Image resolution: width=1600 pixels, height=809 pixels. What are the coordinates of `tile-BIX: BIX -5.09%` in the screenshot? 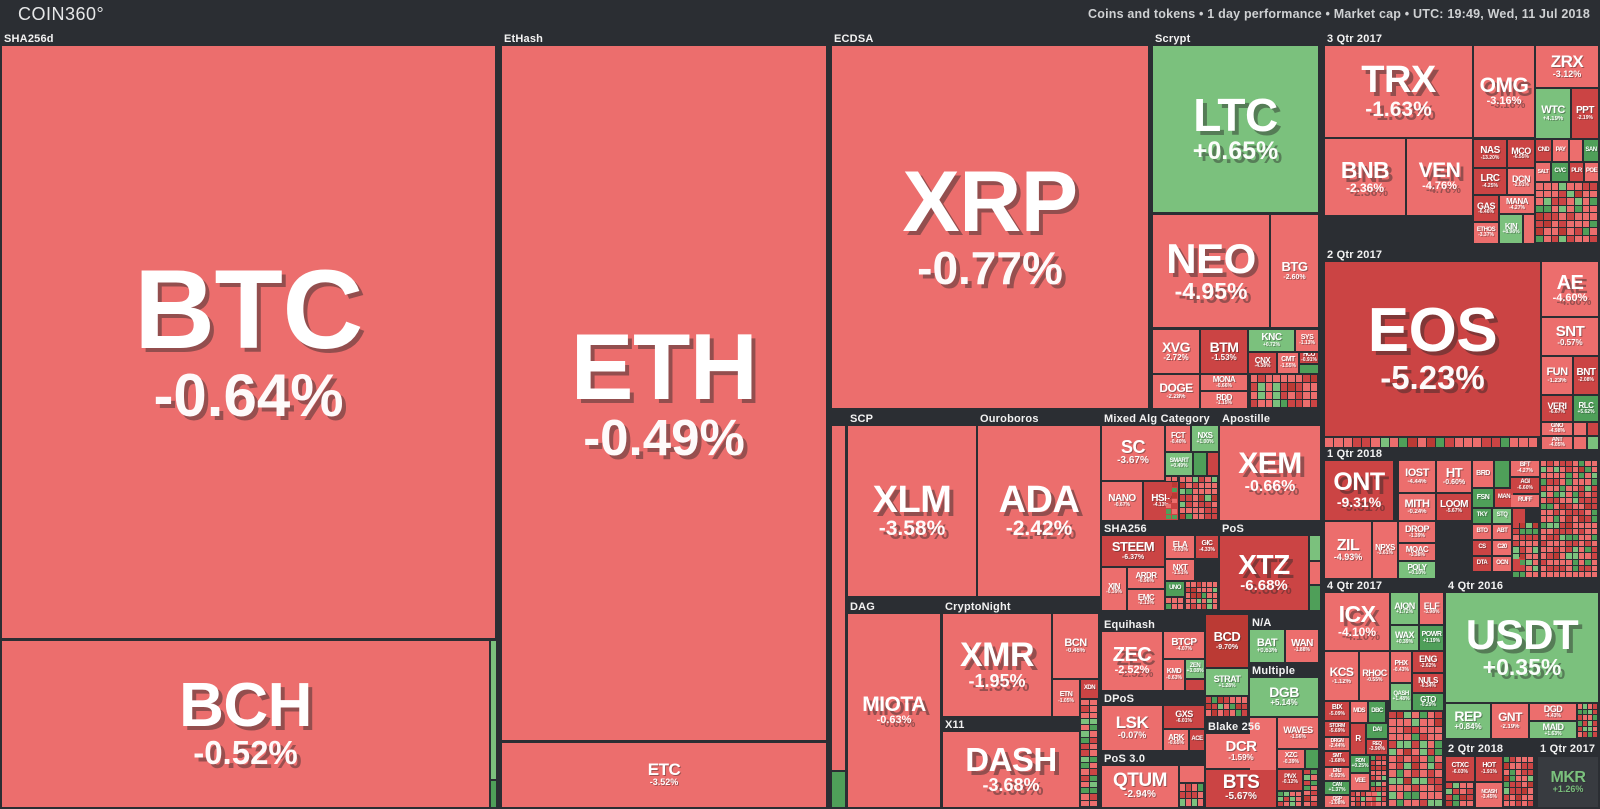 It's located at (1337, 711).